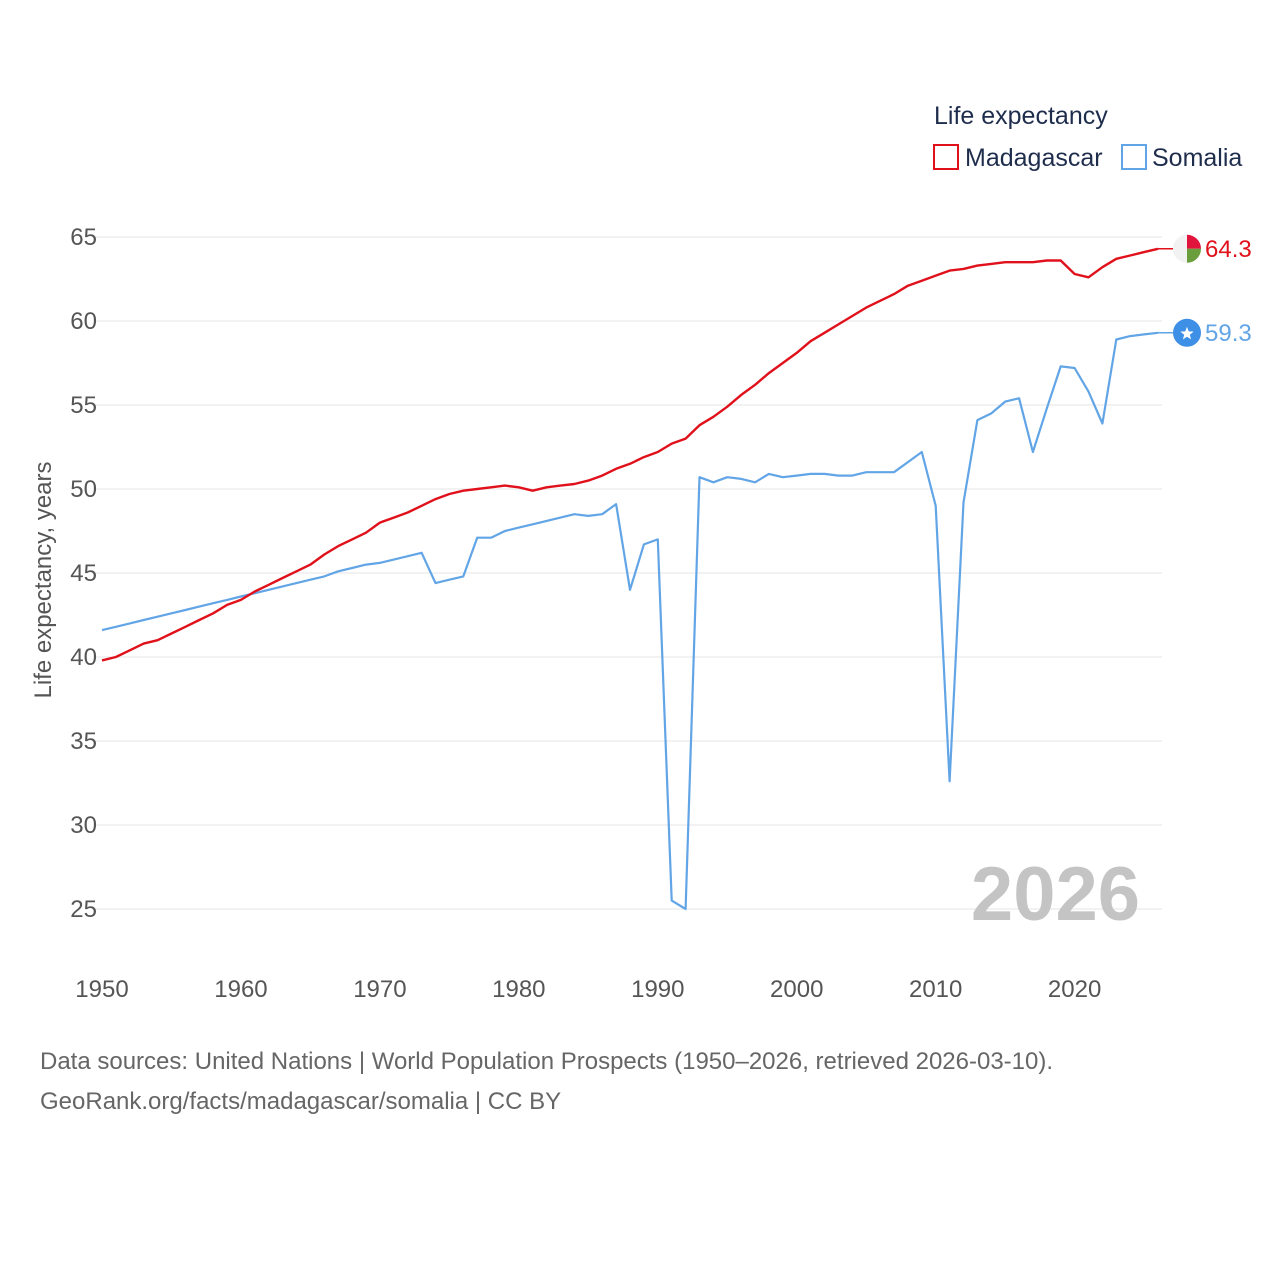 The image size is (1280, 1280). Describe the element at coordinates (657, 989) in the screenshot. I see `x-tick-label: 1990` at that location.